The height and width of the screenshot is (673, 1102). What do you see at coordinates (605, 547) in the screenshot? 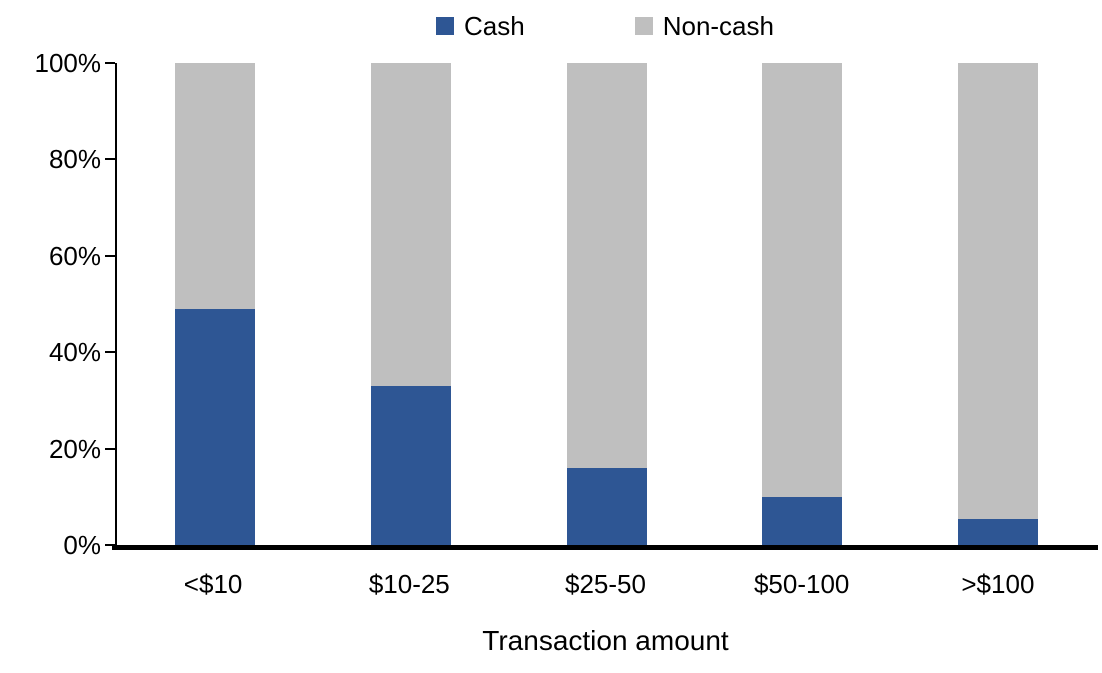
I see `x-axis-line` at bounding box center [605, 547].